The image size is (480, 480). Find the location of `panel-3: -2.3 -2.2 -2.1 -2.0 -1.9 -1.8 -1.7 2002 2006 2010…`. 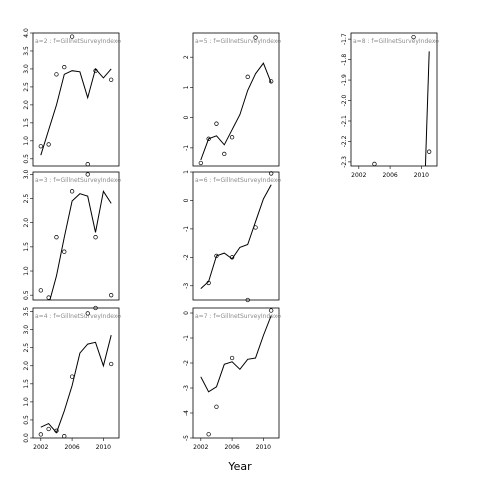

panel-3: -2.3 -2.2 -2.1 -2.0 -1.9 -1.8 -1.7 2002 2006 2010… is located at coordinates (390, 105).